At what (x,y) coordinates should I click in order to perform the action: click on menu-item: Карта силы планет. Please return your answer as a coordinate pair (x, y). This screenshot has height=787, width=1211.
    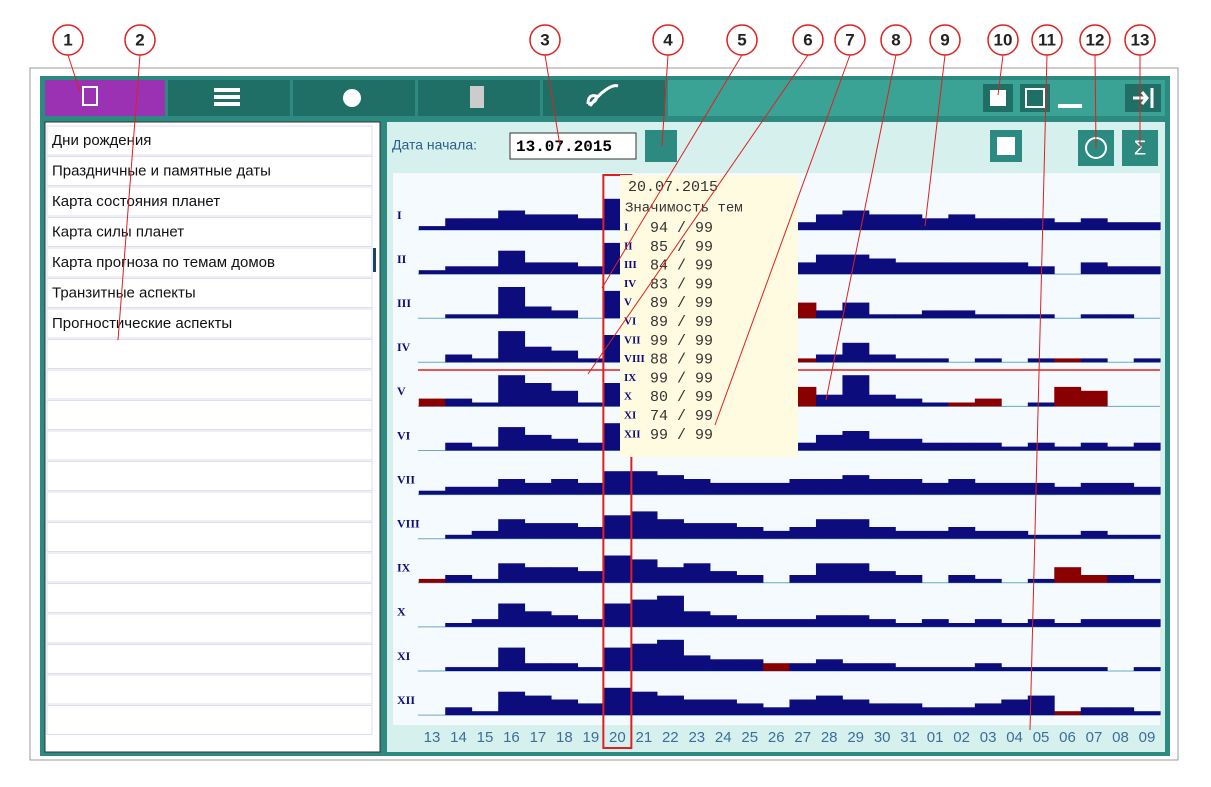
    Looking at the image, I should click on (118, 231).